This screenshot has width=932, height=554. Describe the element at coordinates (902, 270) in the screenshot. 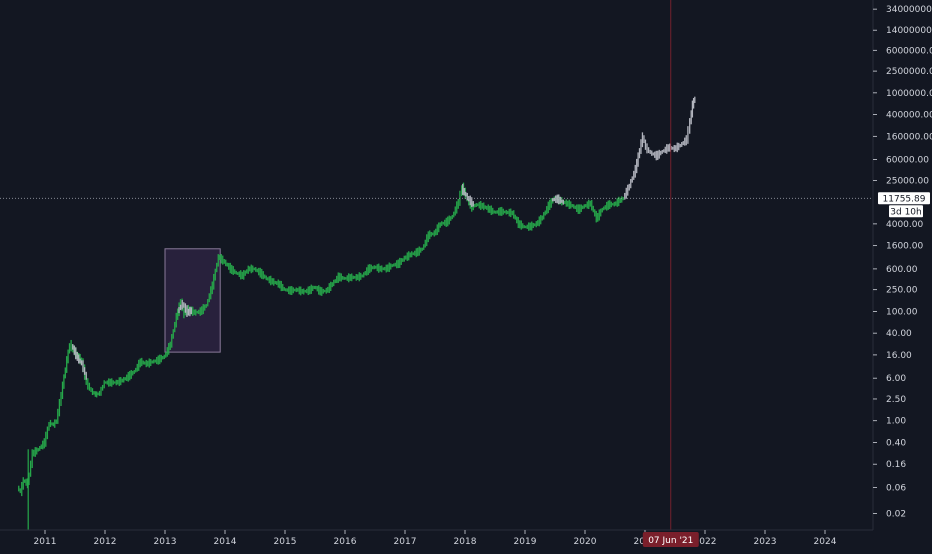

I see `y-tick-label: 600.00` at that location.